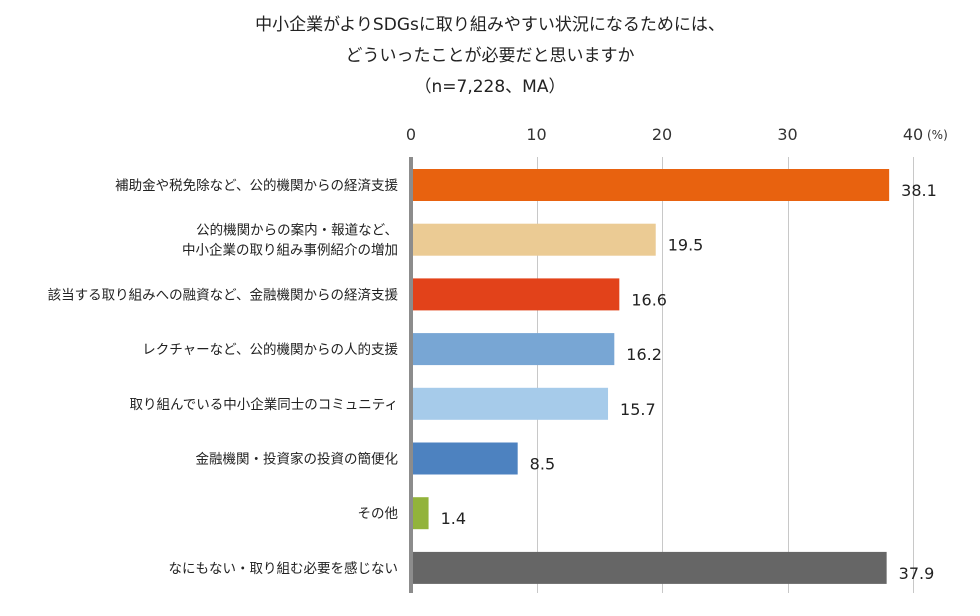 The image size is (980, 616). Describe the element at coordinates (917, 573) in the screenshot. I see `data-label: 37.9` at that location.